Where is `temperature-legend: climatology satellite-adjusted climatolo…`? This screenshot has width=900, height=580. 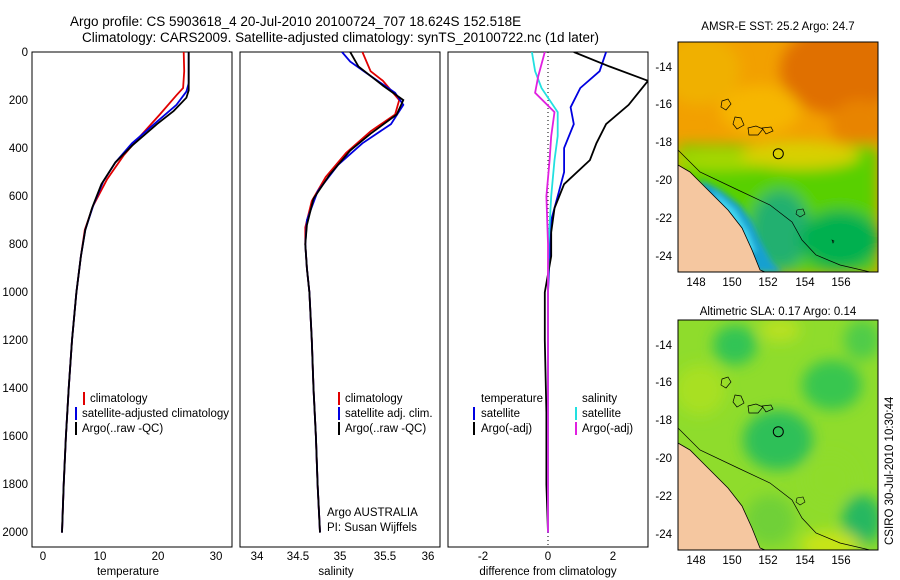 temperature-legend: climatology satellite-adjusted climatolo… is located at coordinates (152, 413).